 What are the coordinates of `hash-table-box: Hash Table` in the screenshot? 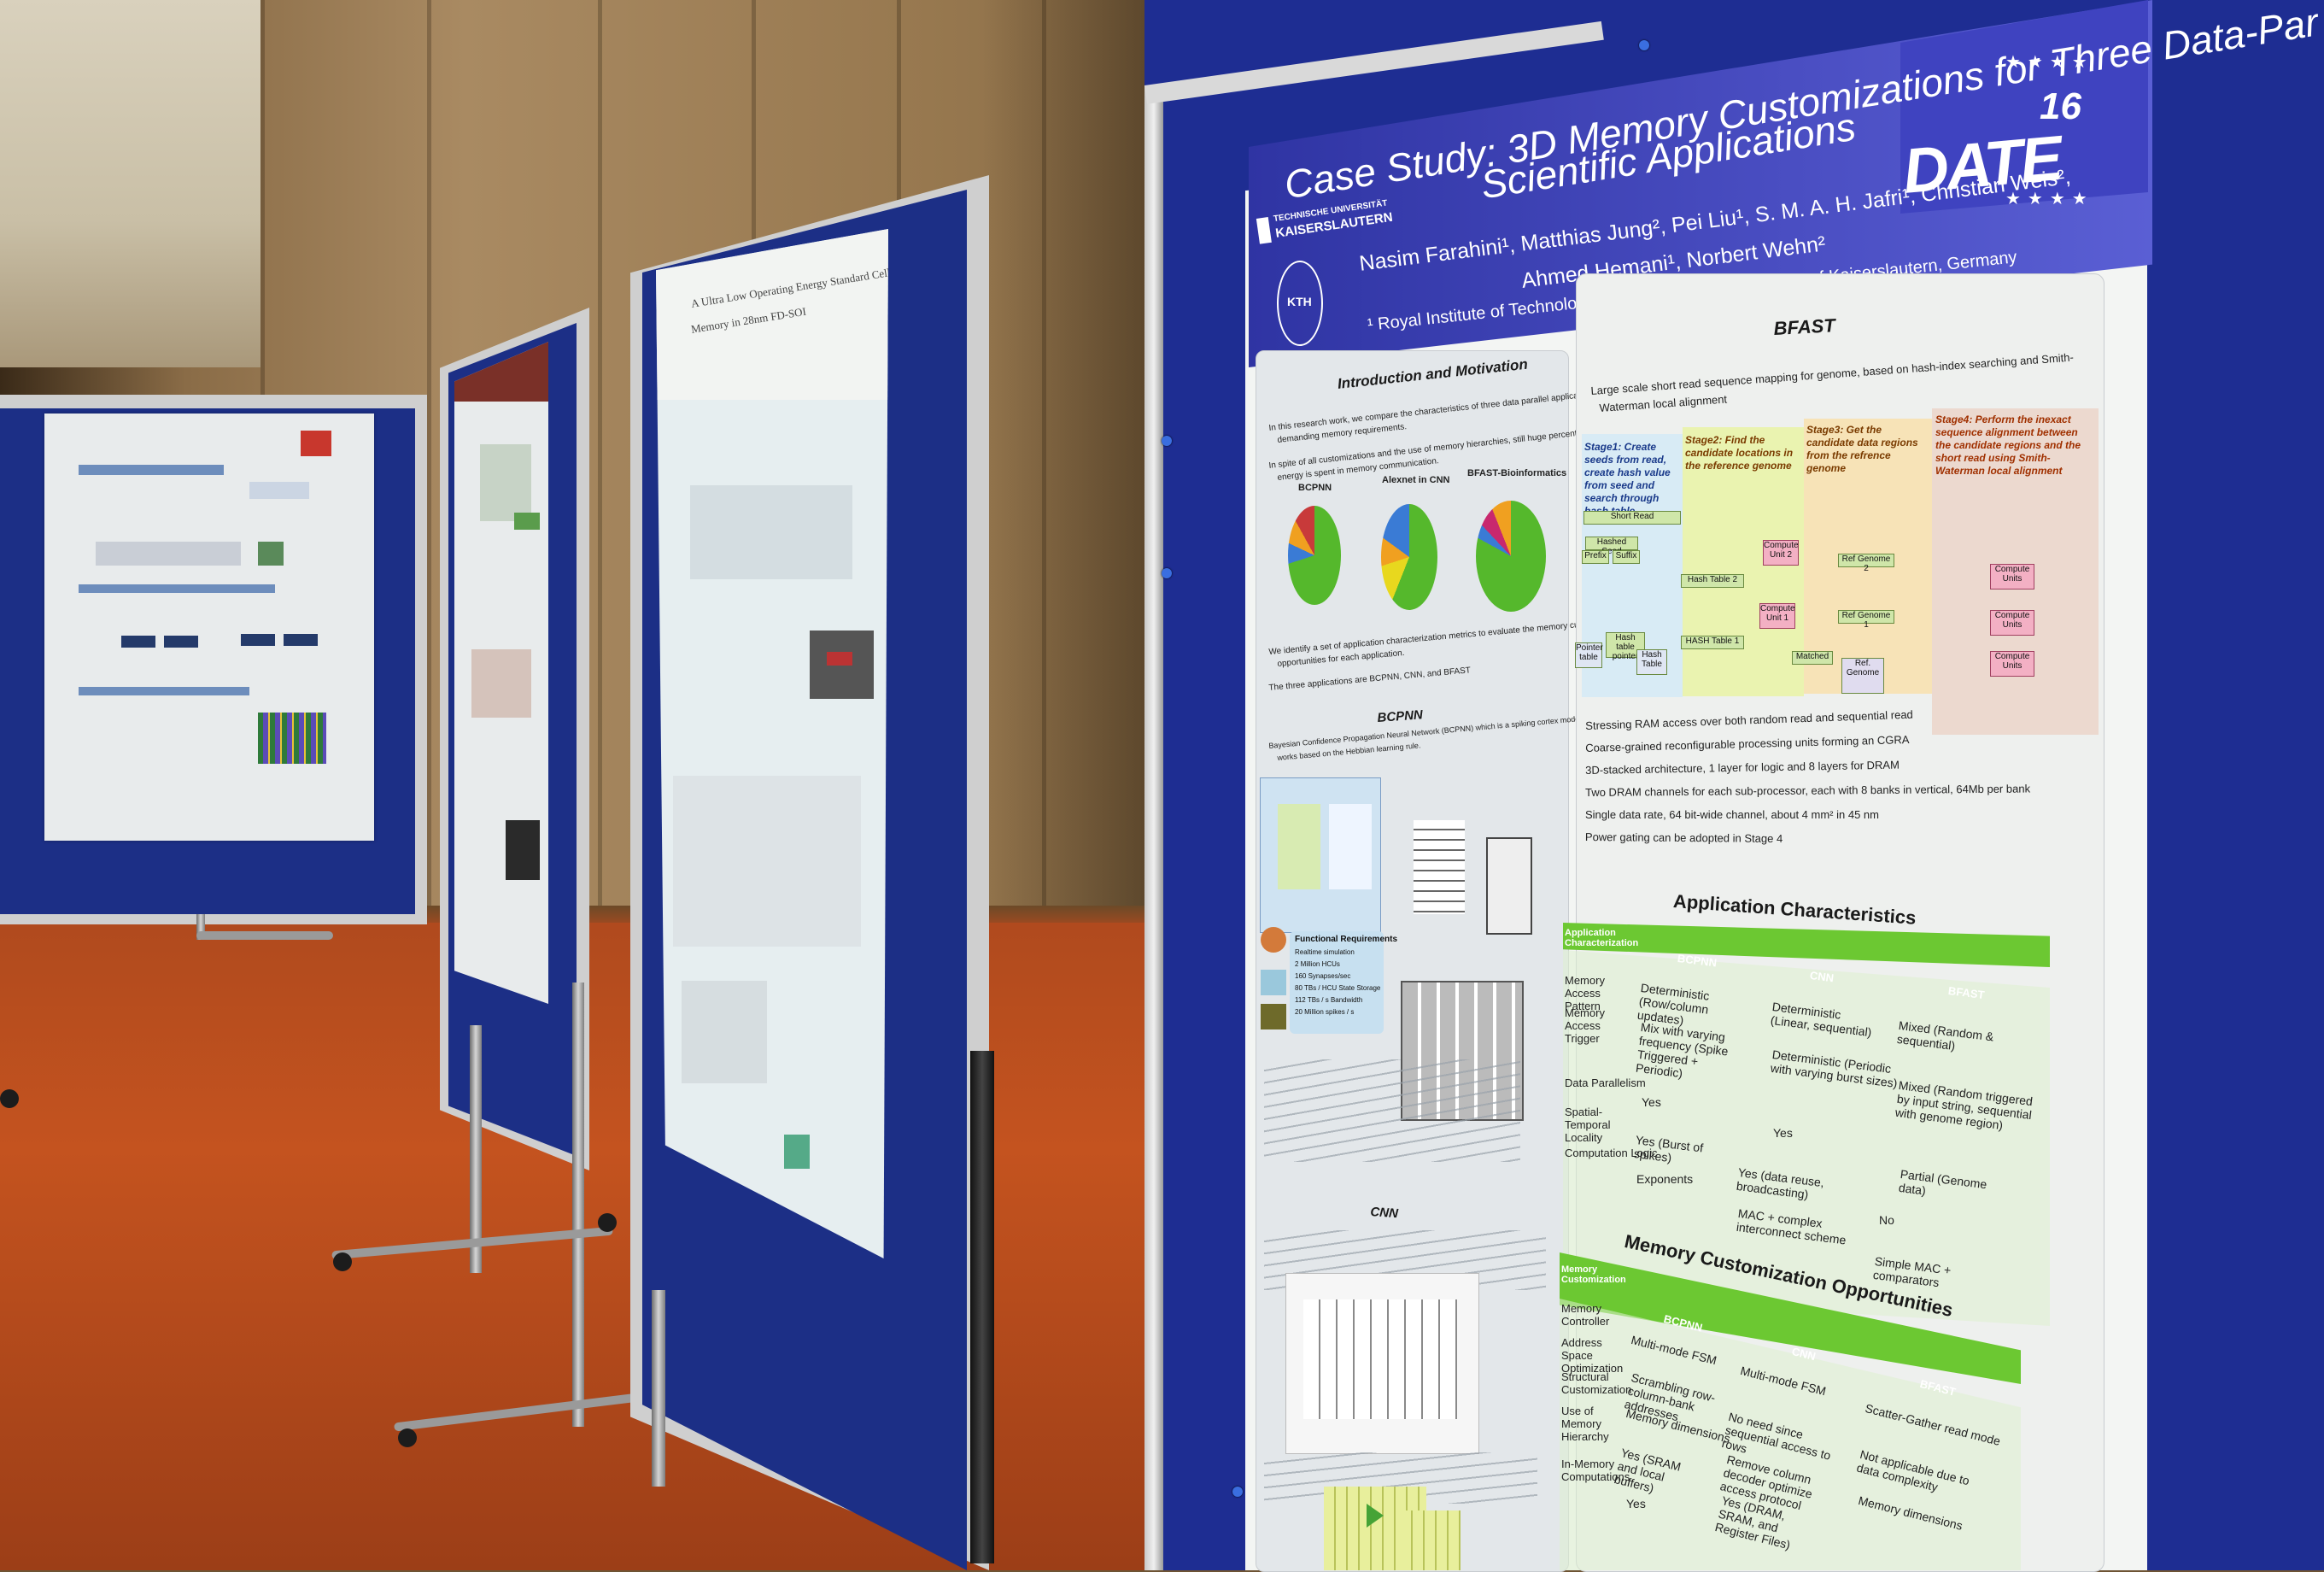 It's located at (1651, 662).